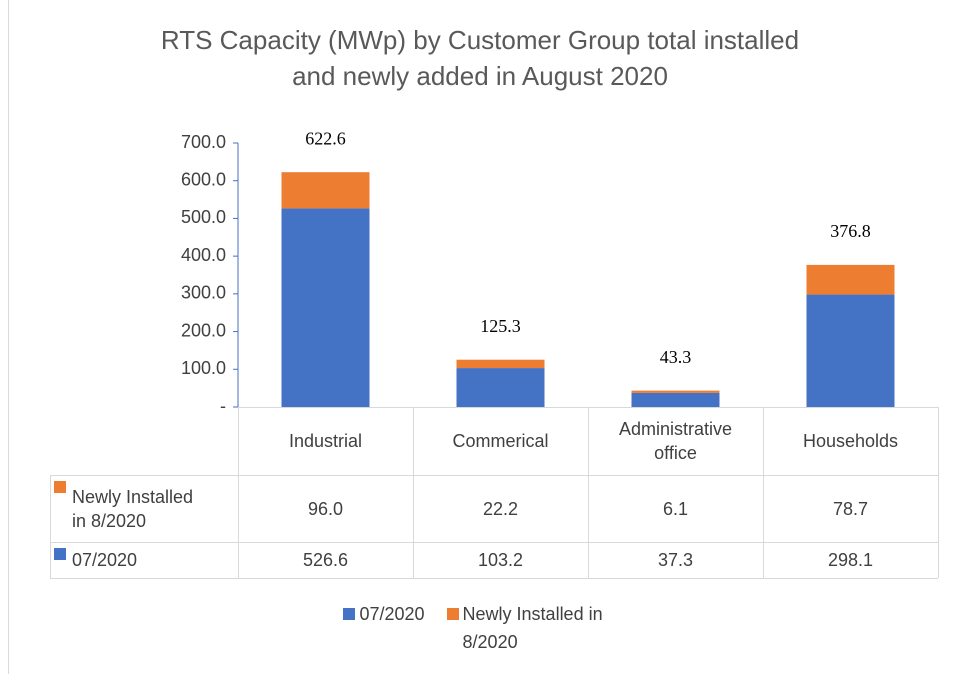  I want to click on total-label: 376.8, so click(850, 231).